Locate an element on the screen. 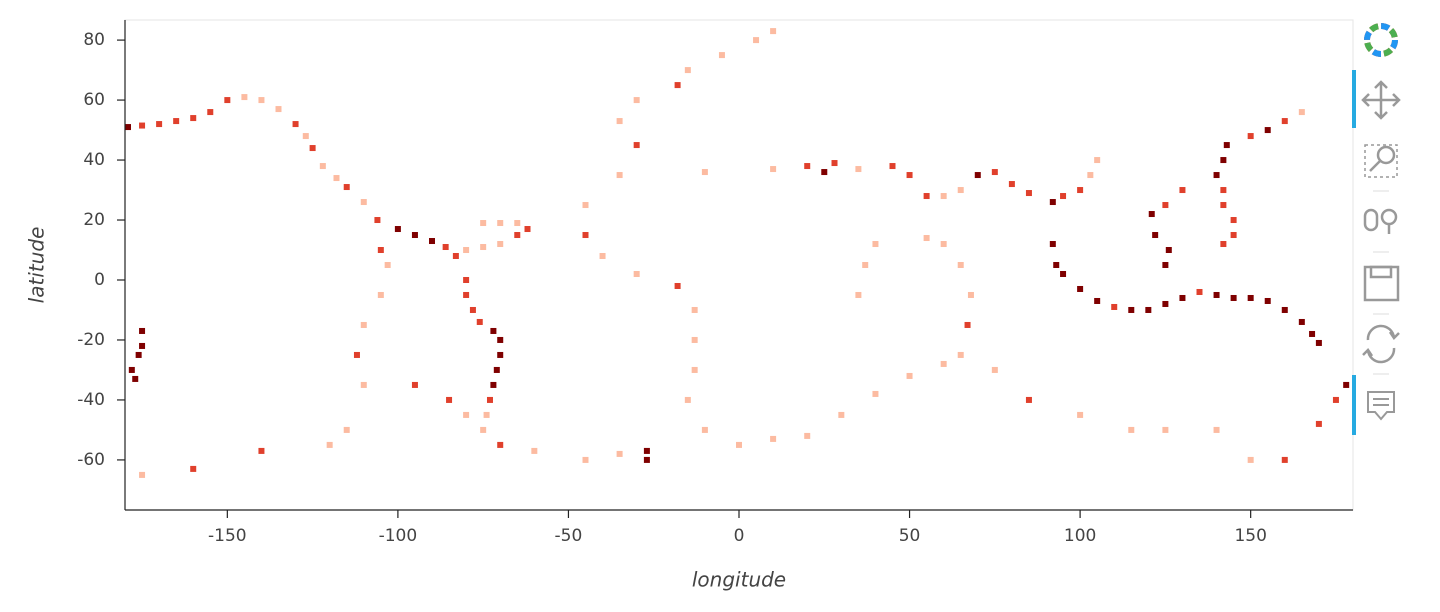 The width and height of the screenshot is (1440, 612). x-tick-label: -150 is located at coordinates (227, 536).